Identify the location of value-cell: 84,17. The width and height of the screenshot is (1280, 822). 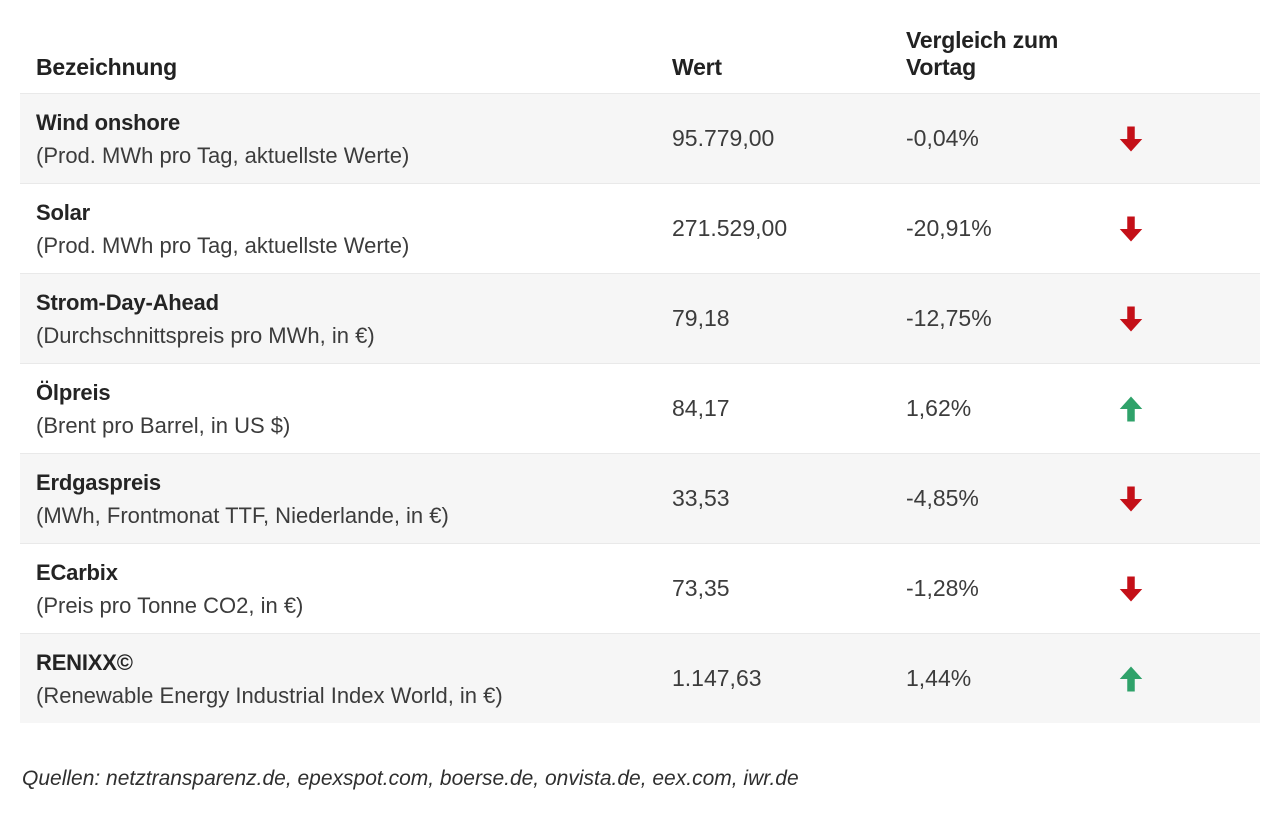
(701, 408).